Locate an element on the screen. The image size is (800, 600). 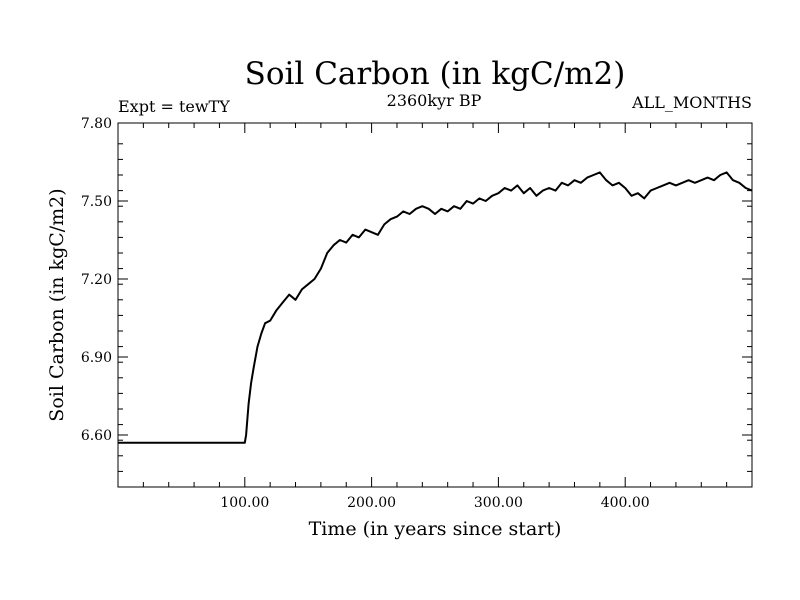
y-tick-label: 6.90 is located at coordinates (96, 358).